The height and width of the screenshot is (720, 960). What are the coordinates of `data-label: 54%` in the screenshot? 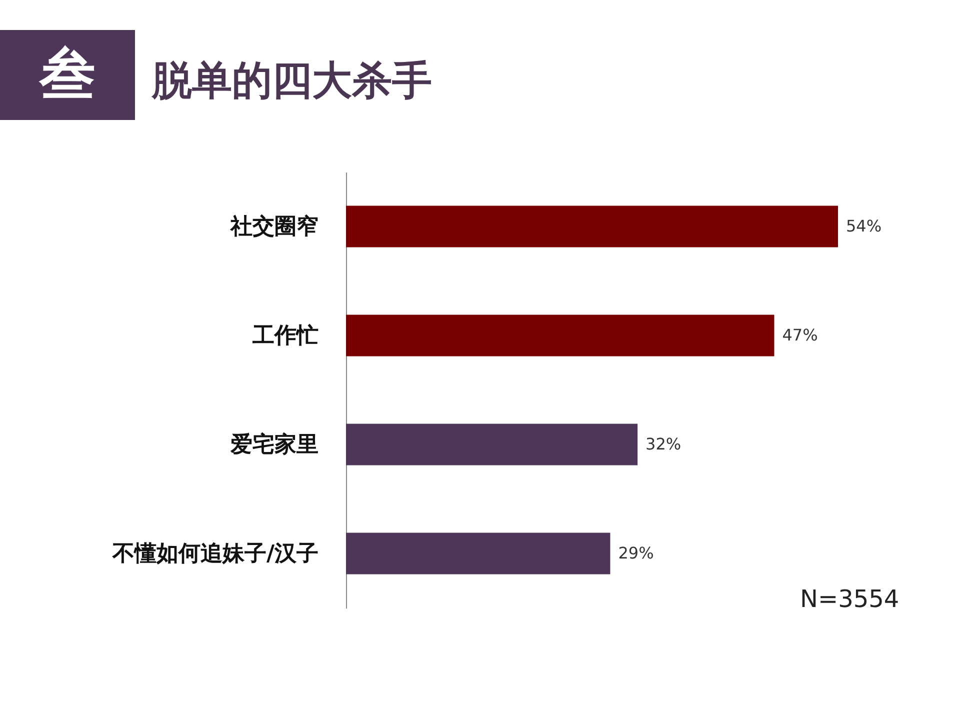 It's located at (864, 226).